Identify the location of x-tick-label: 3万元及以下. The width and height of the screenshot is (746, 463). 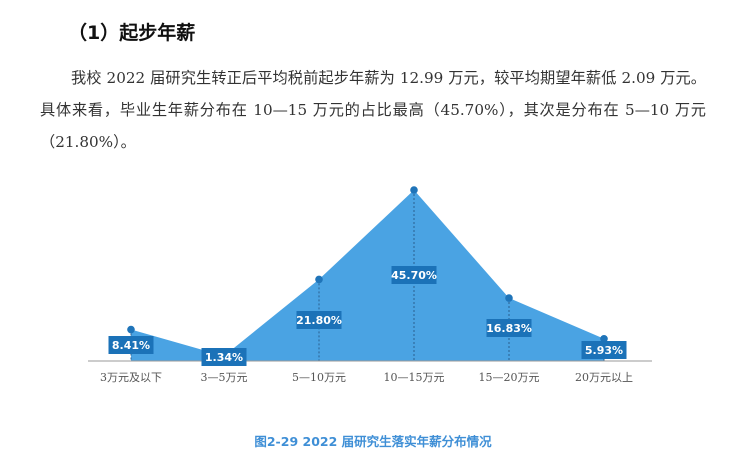
(131, 377).